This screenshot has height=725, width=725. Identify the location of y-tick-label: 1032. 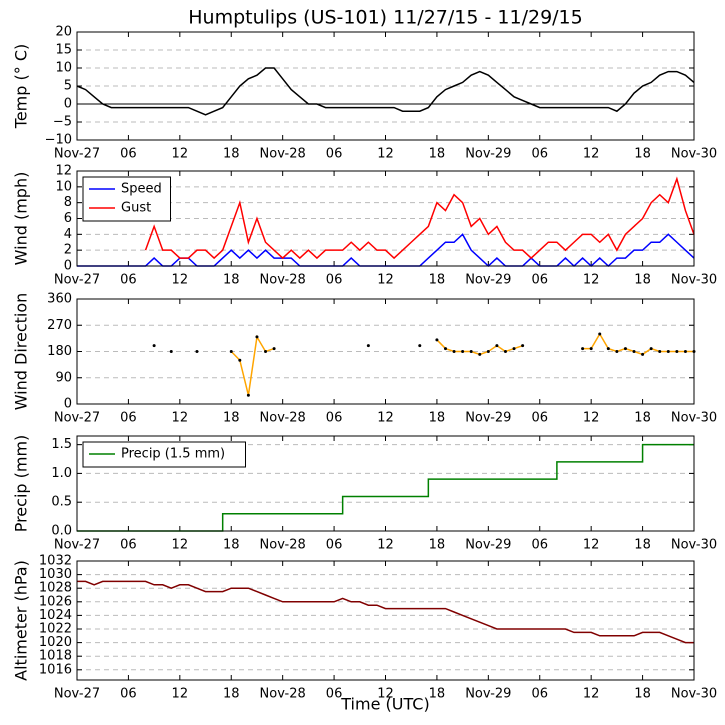
(55, 561).